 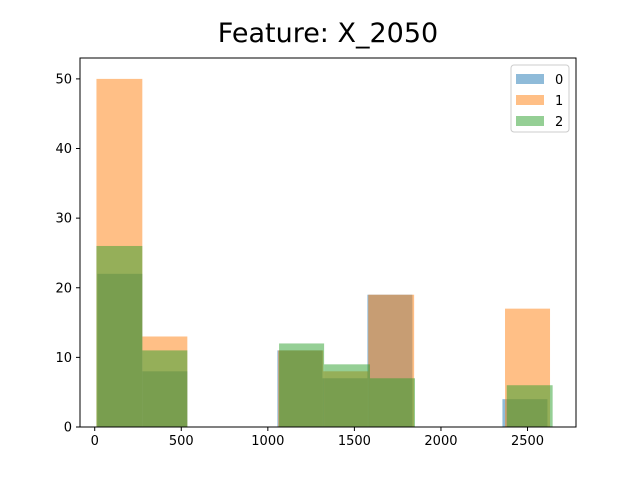 I want to click on y-tick-label-1: 10, so click(x=63, y=358).